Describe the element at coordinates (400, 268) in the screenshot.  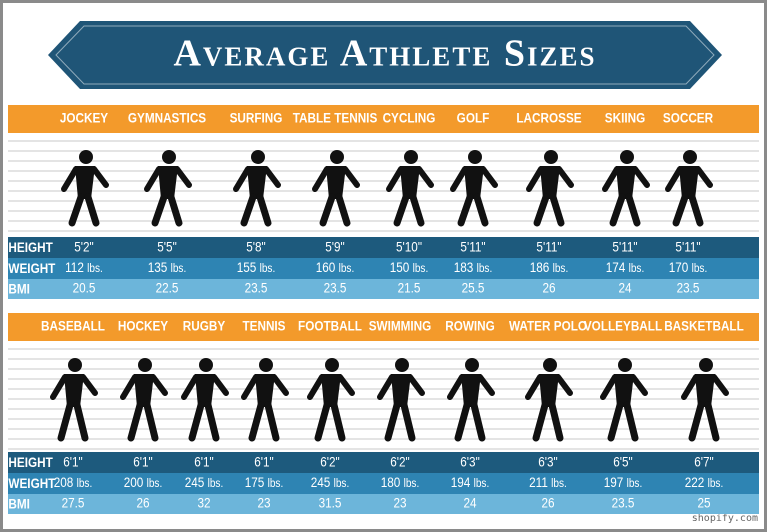
I see `weight-number: 150` at that location.